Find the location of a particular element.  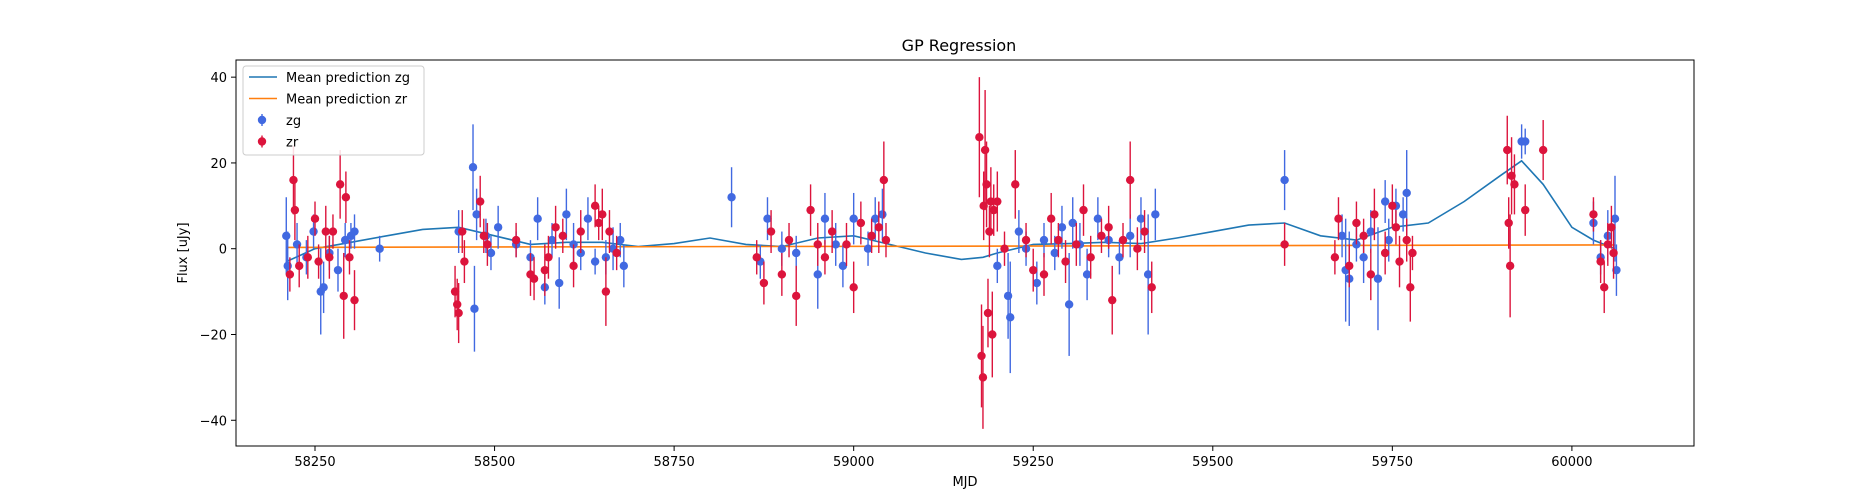

legend-entry: zg is located at coordinates (279, 121).